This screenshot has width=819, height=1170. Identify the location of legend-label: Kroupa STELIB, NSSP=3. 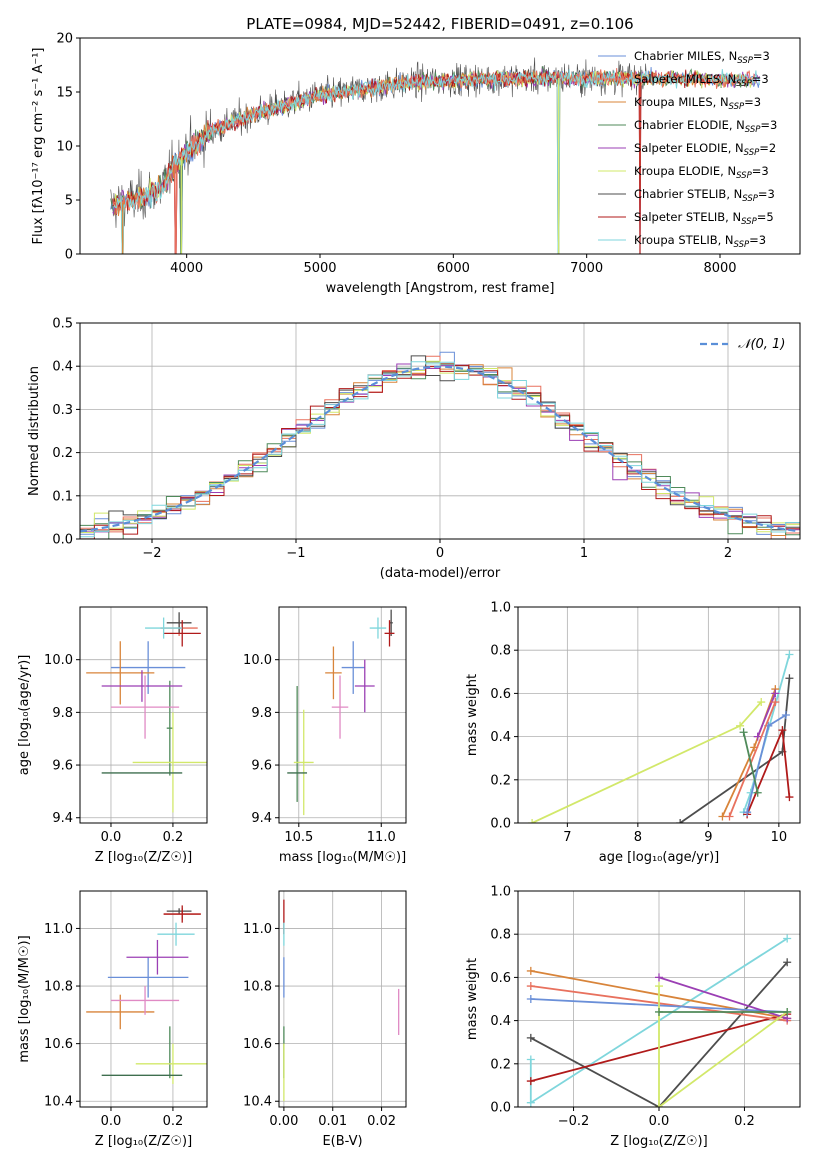
(700, 241).